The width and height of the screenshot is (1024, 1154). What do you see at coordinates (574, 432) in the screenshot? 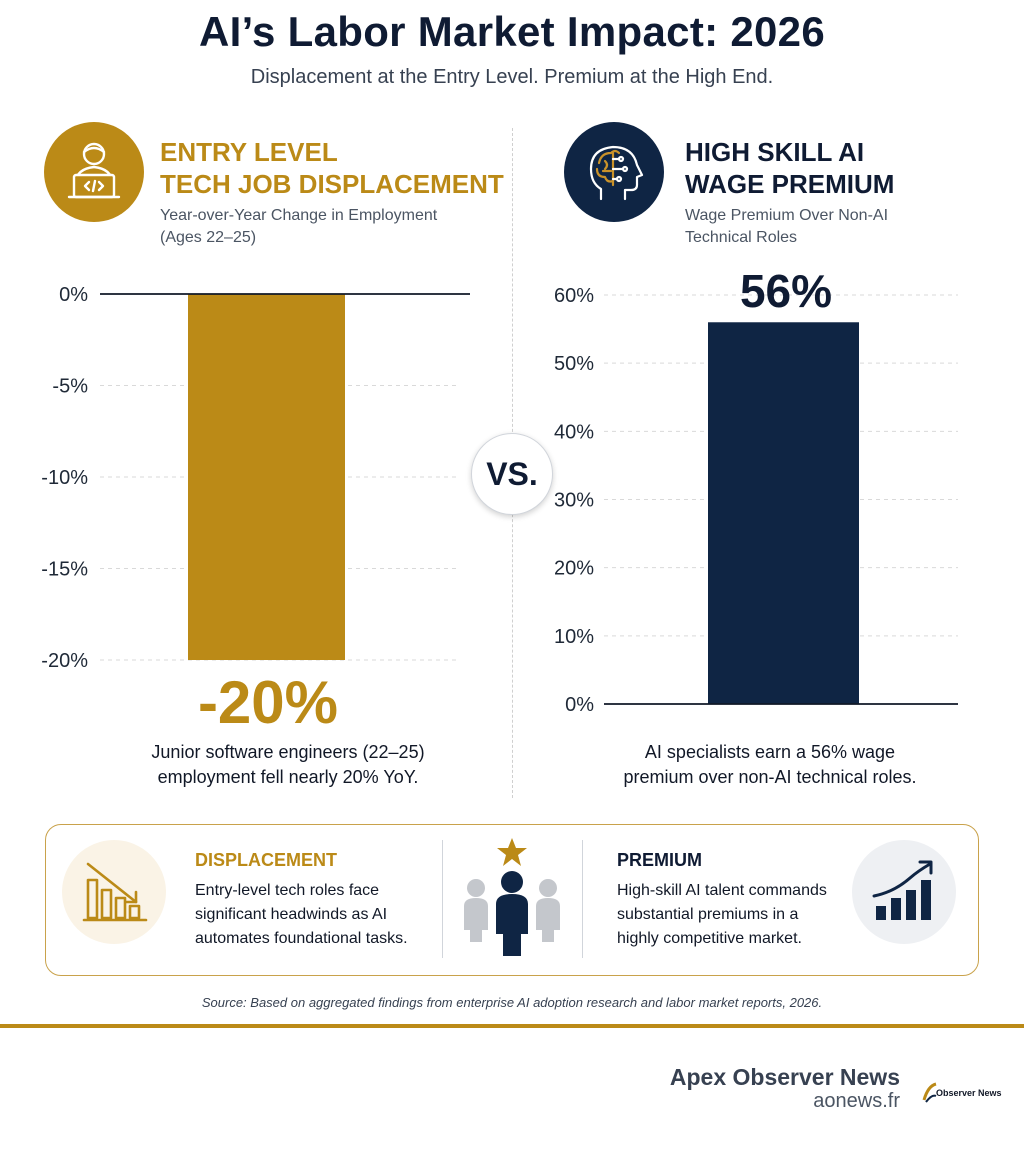
I see `y-tick-label: 40%` at bounding box center [574, 432].